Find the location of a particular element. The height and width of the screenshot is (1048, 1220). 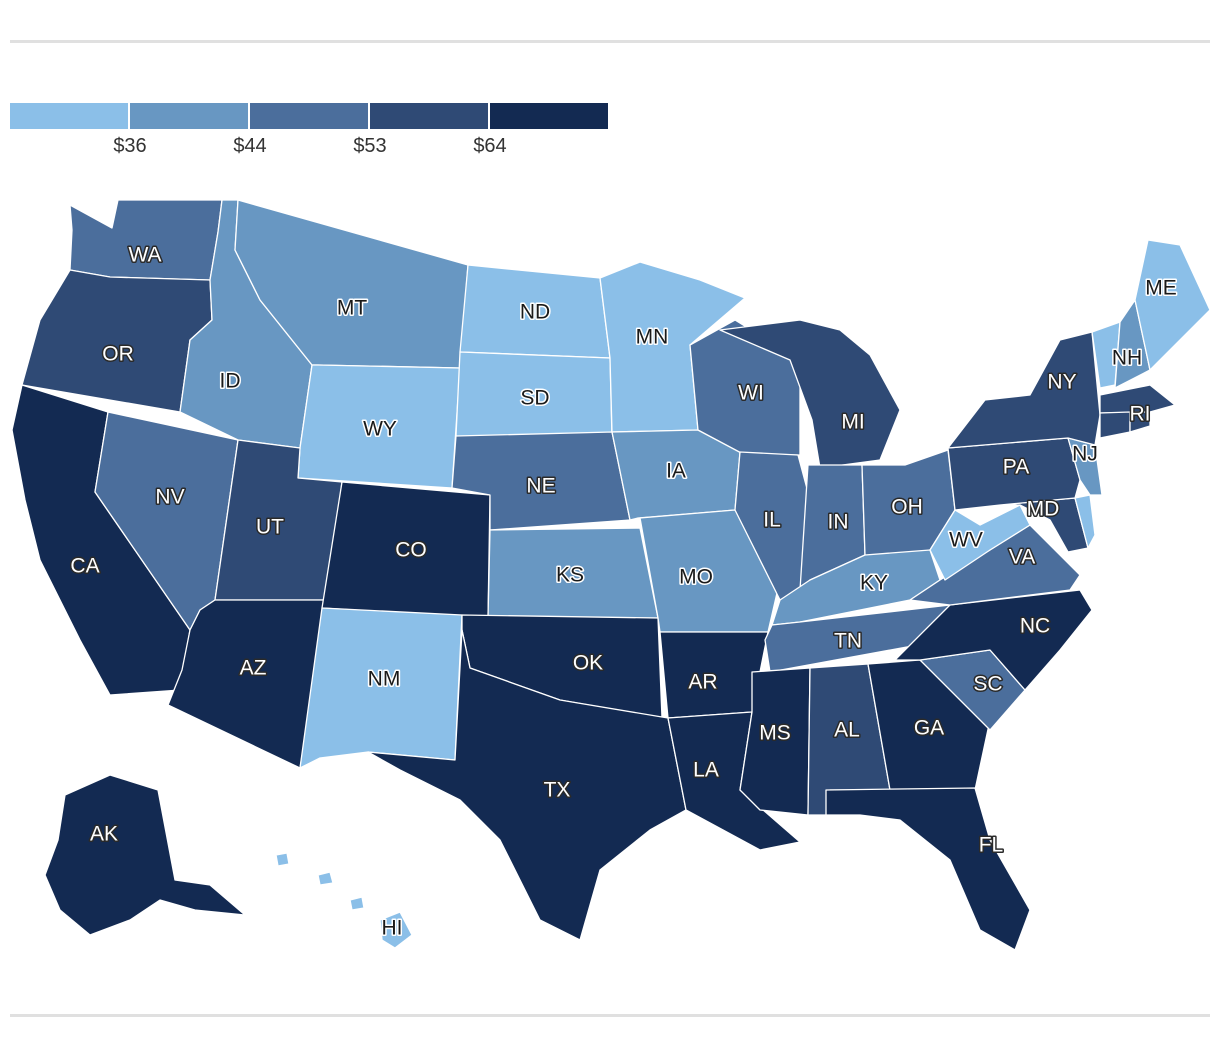

label-fl: FL is located at coordinates (991, 845).